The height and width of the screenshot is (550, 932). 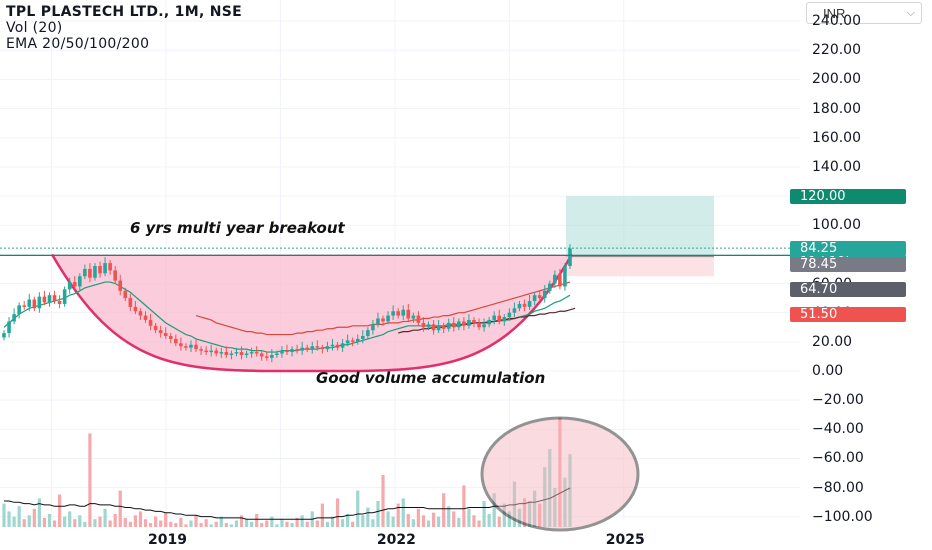 I want to click on price-tag-entry: 78.45, so click(x=848, y=264).